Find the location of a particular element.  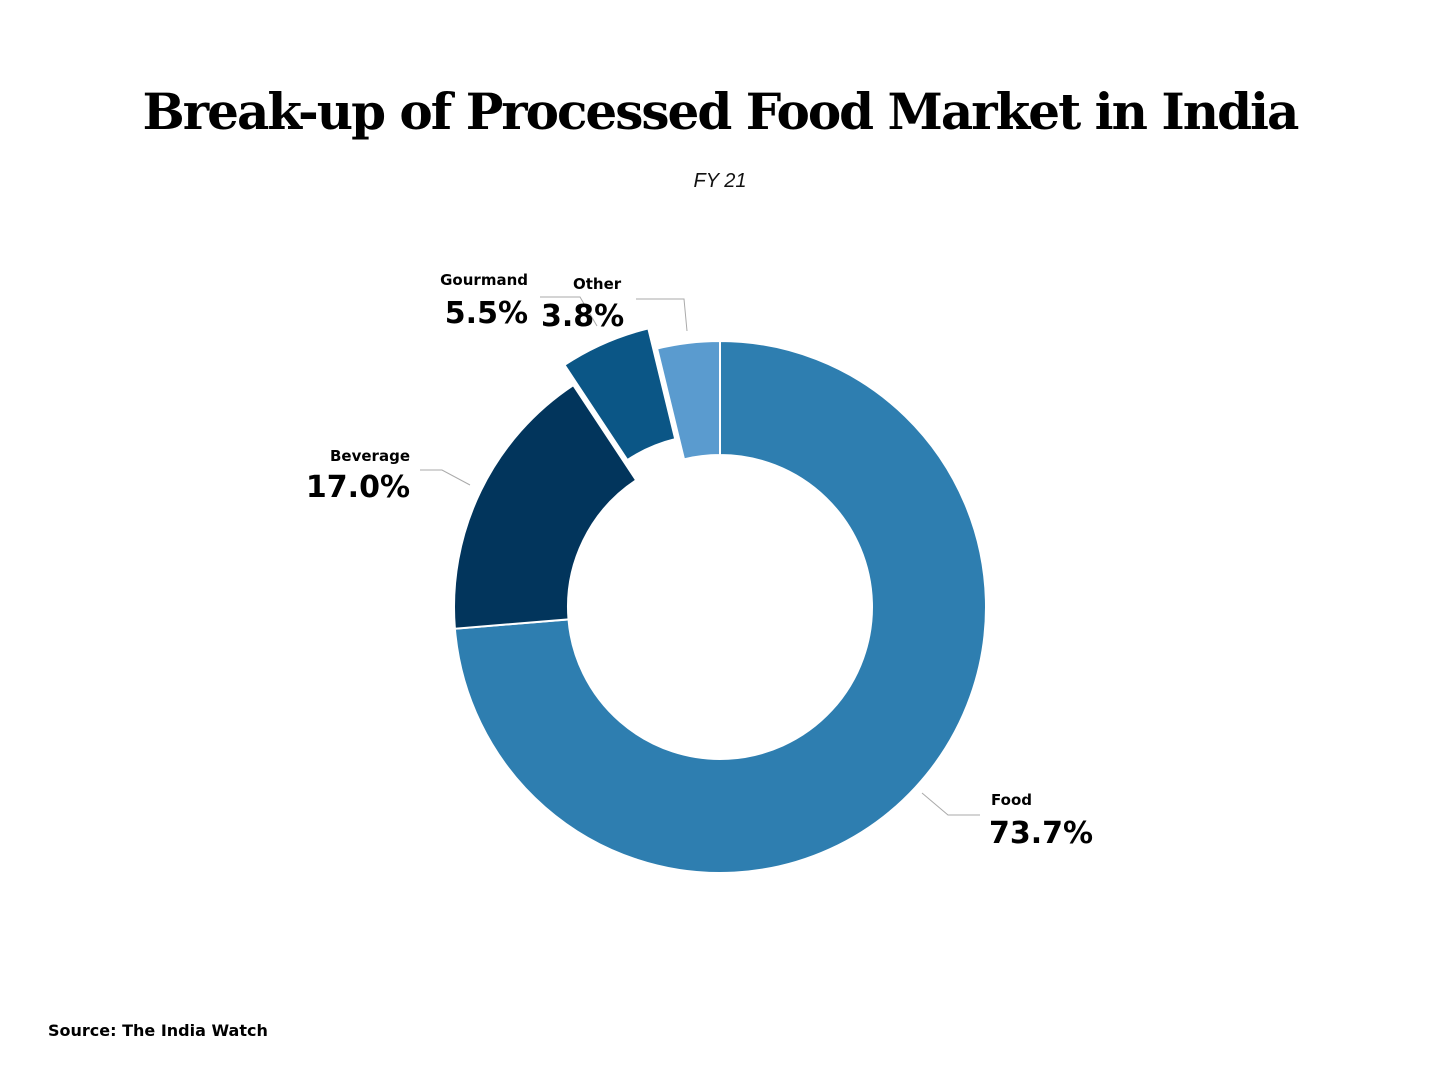

label-value-food: 73.7% is located at coordinates (1041, 833).